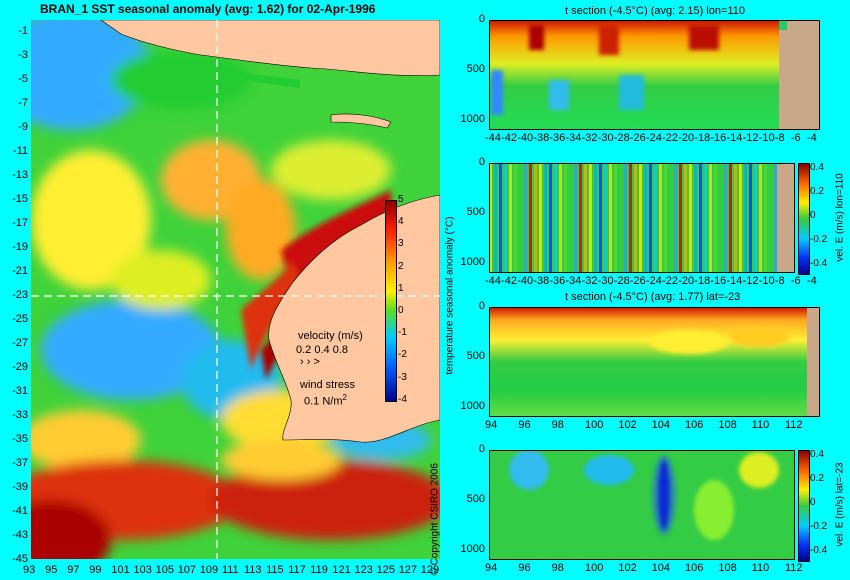 The width and height of the screenshot is (850, 580). I want to click on panel-x-tick: -12, so click(750, 138).